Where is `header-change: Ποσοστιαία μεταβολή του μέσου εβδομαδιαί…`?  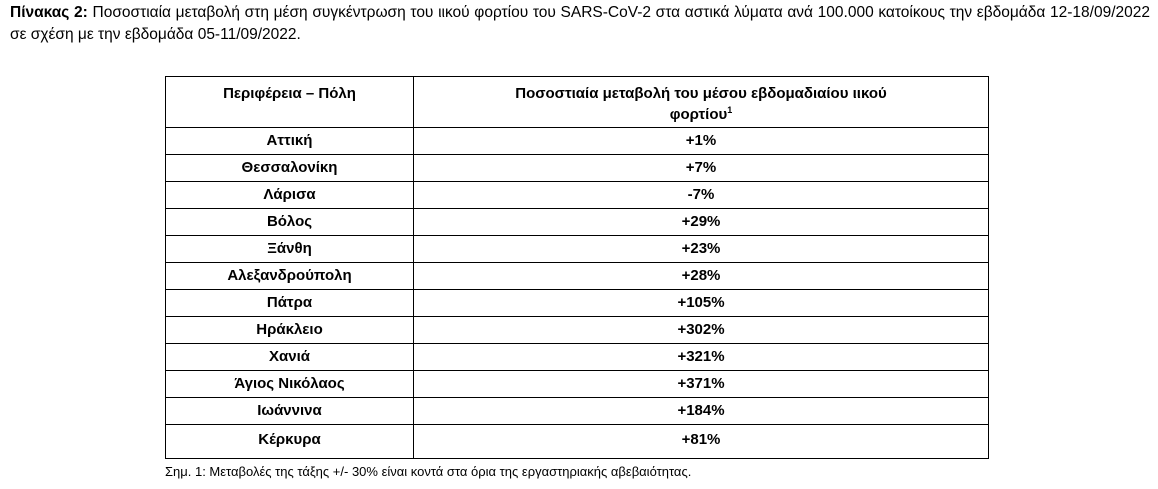
header-change: Ποσοστιαία μεταβολή του μέσου εβδομαδιαί… is located at coordinates (701, 102).